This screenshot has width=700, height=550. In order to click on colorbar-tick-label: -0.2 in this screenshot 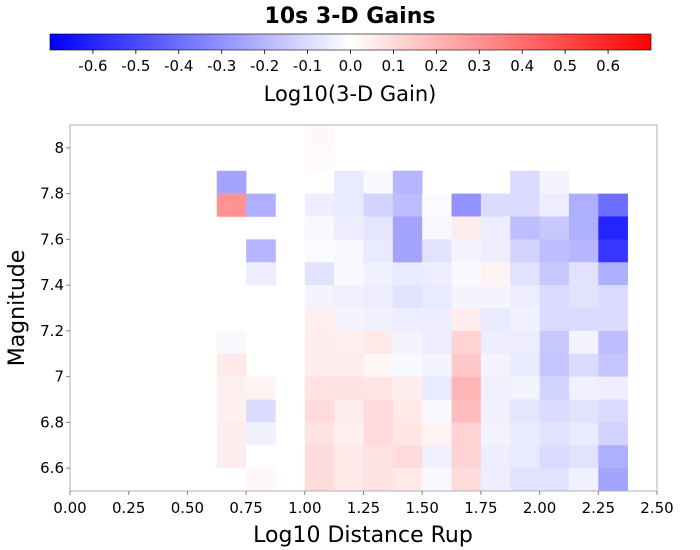, I will do `click(264, 66)`.